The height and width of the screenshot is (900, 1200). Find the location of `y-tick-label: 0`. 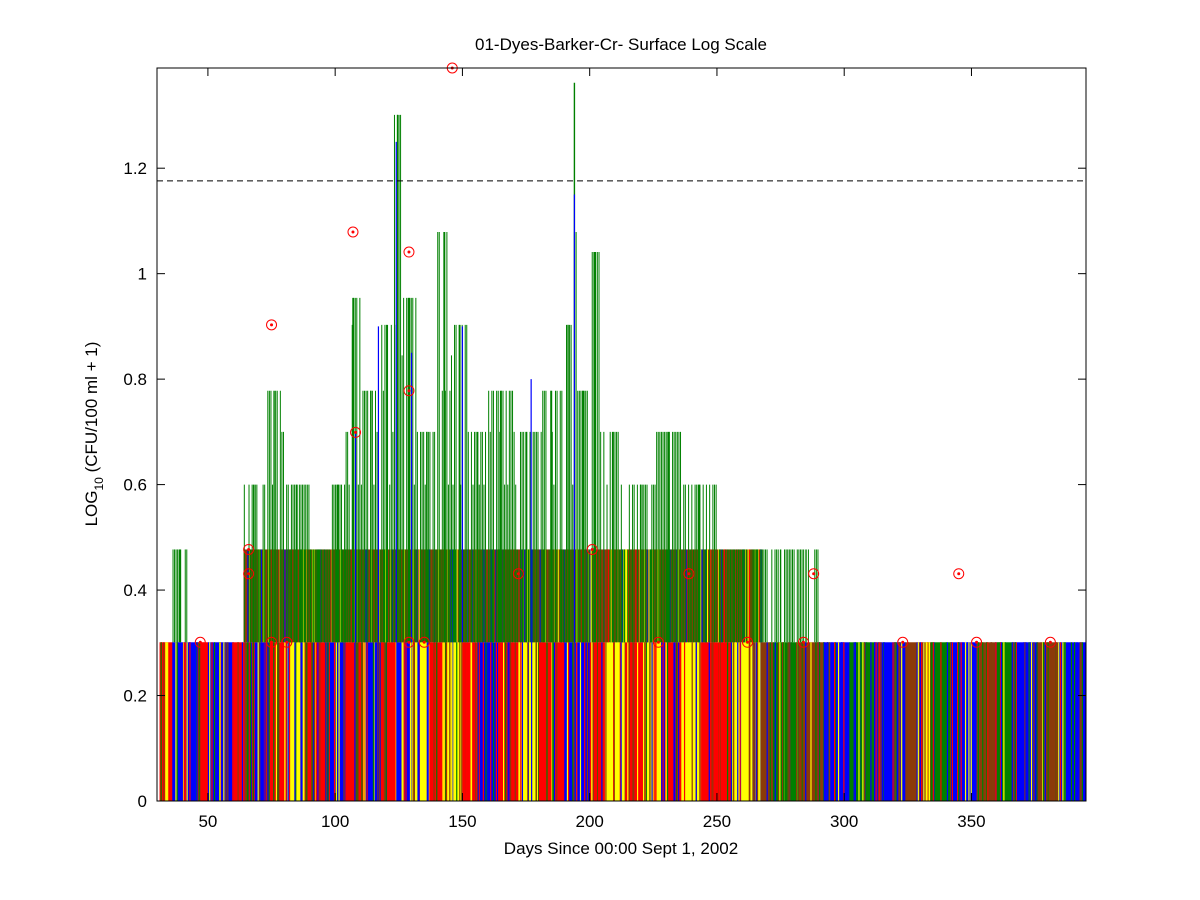

y-tick-label: 0 is located at coordinates (142, 801).